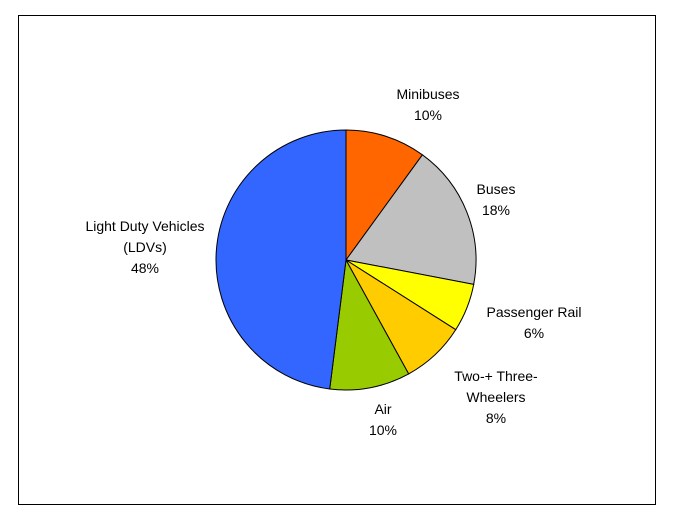 The height and width of the screenshot is (514, 673). What do you see at coordinates (534, 333) in the screenshot?
I see `value-label: 6%` at bounding box center [534, 333].